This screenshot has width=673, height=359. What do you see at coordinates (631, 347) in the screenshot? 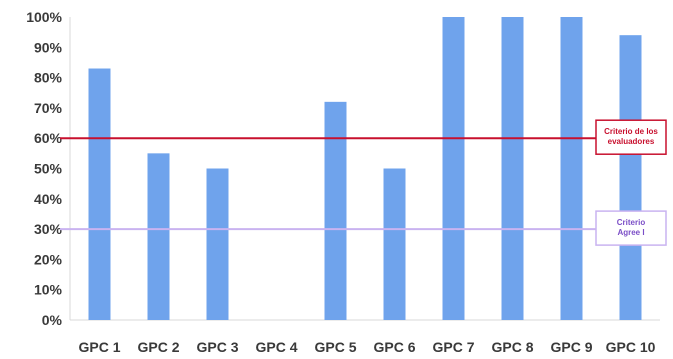
I see `x-tick-label: GPC 10` at bounding box center [631, 347].